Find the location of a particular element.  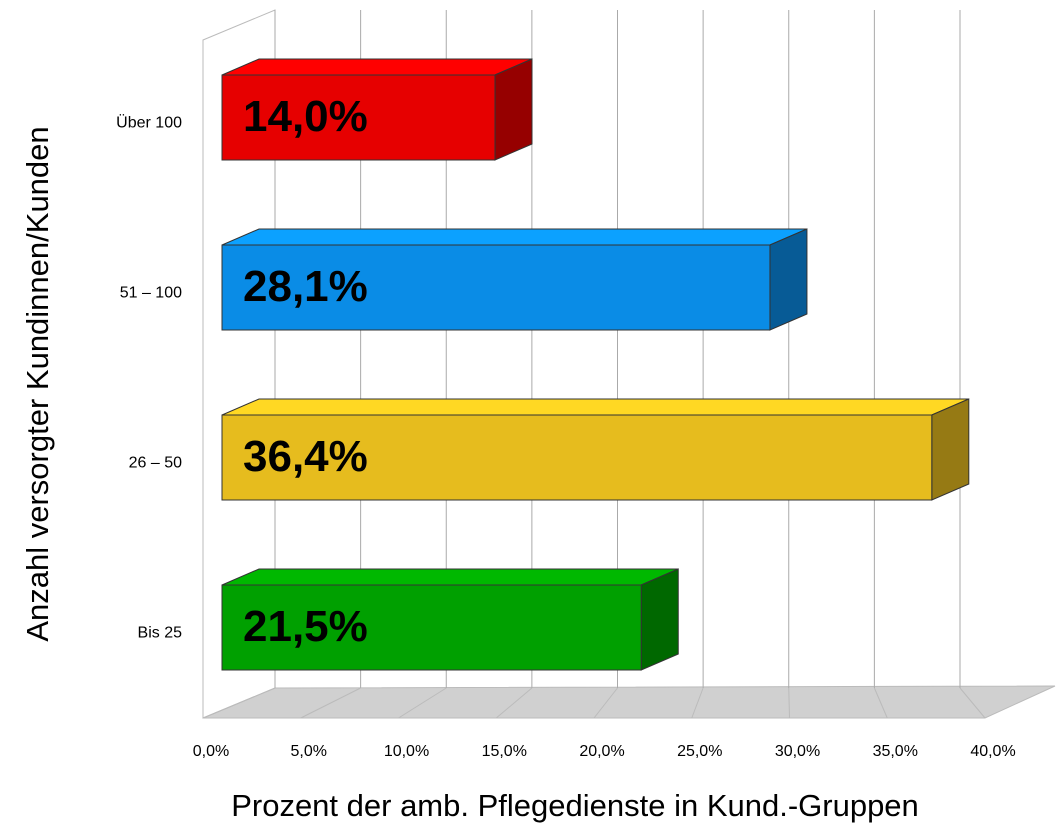

floor is located at coordinates (629, 702).